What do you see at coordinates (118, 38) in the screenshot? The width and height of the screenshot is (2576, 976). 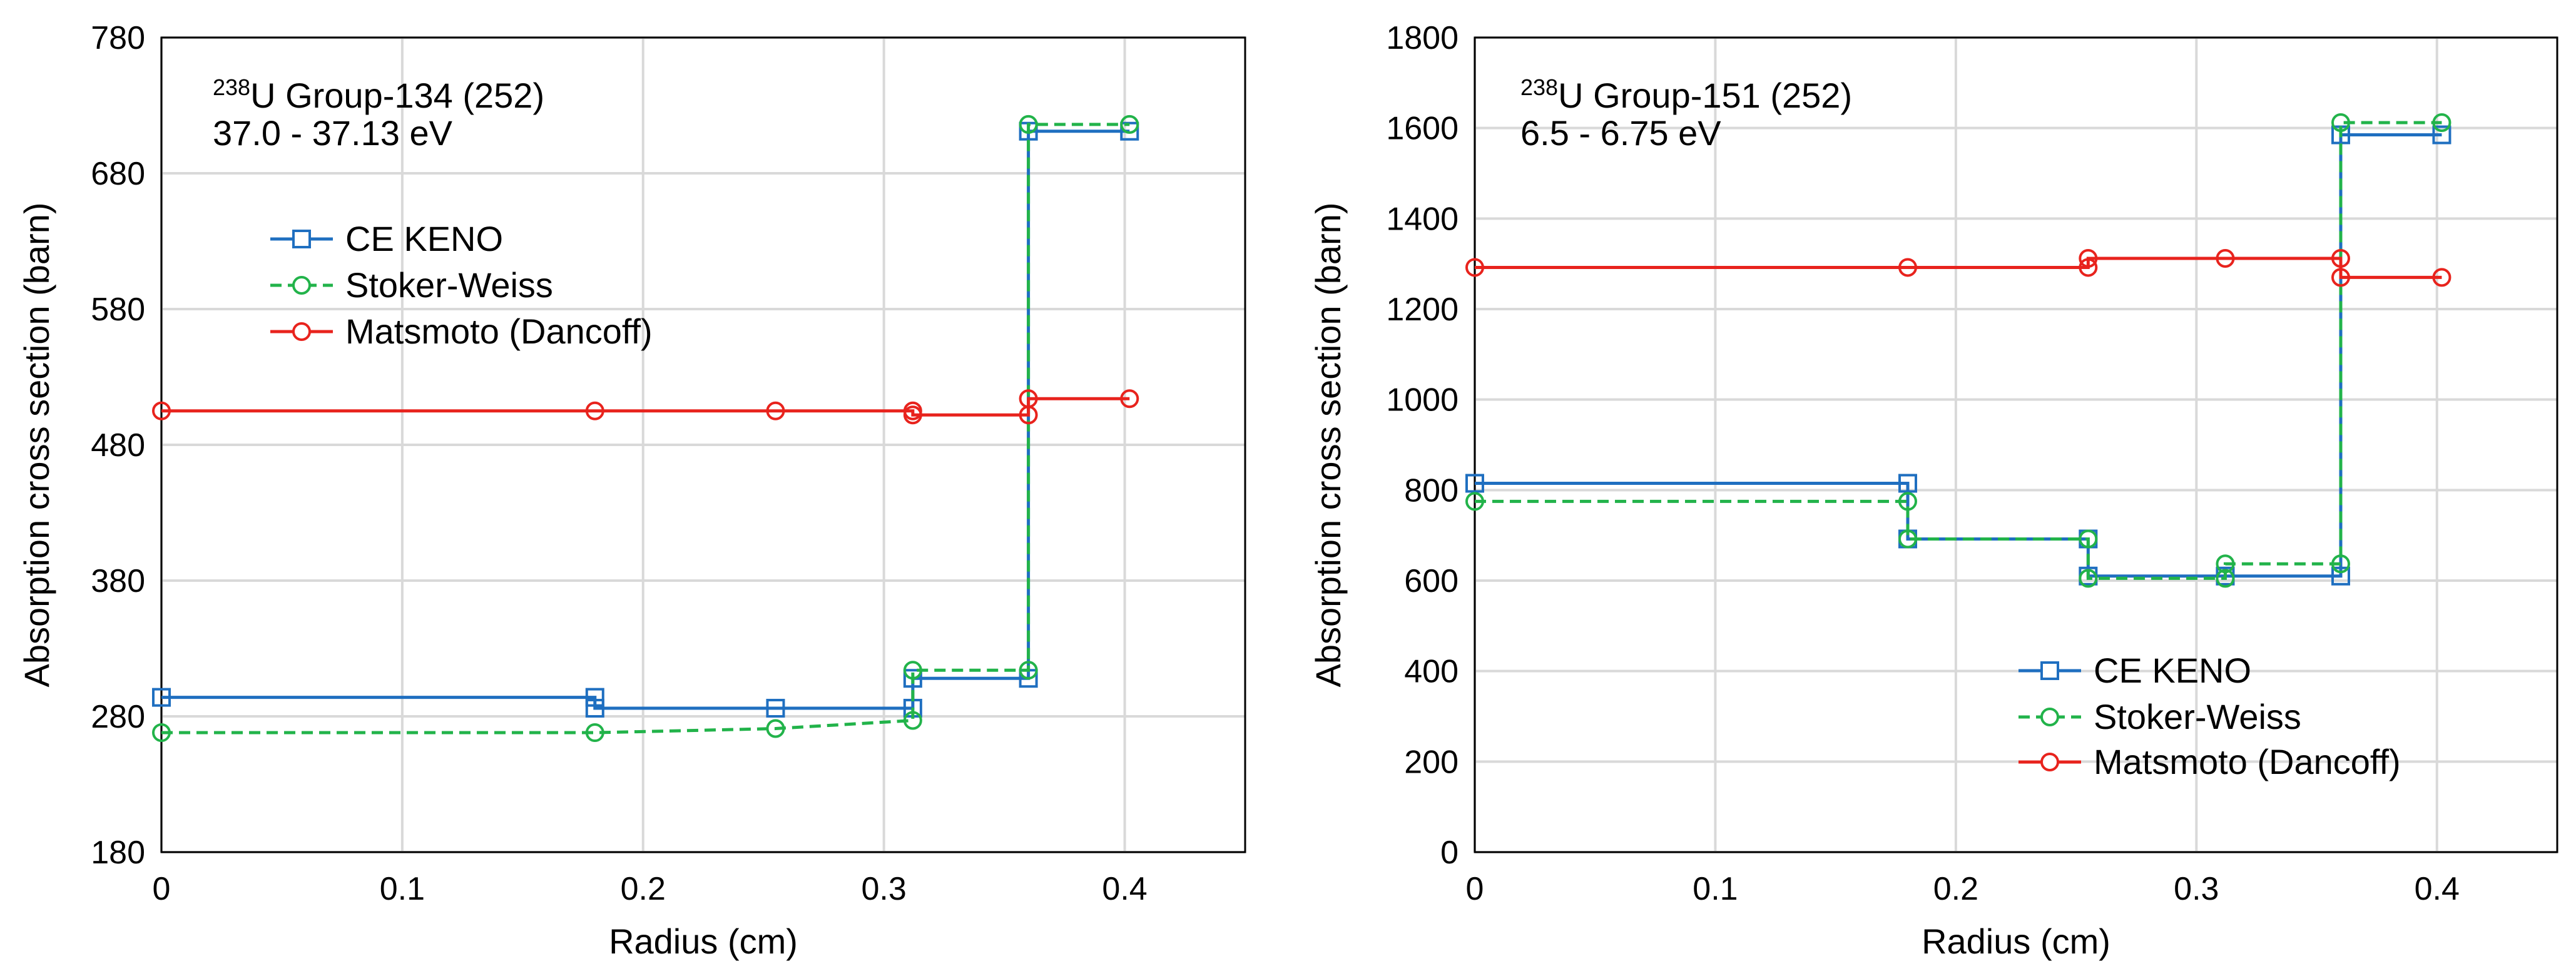 I see `y-tick-label: 780` at bounding box center [118, 38].